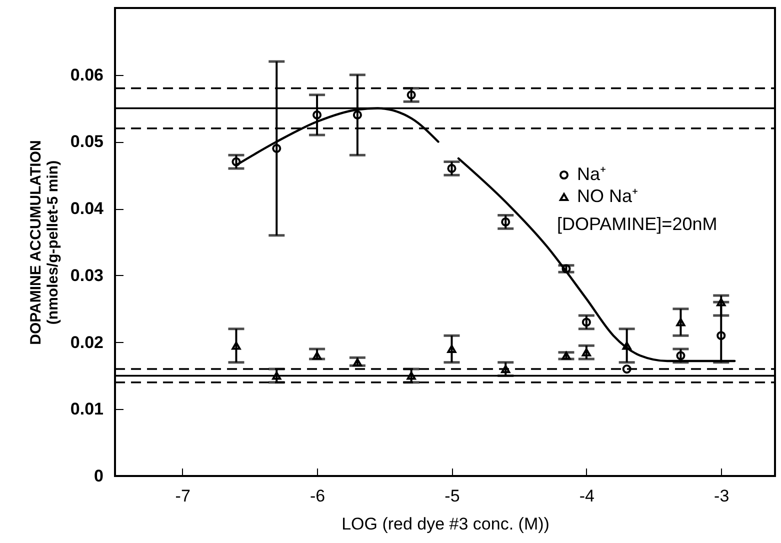  Describe the element at coordinates (318, 496) in the screenshot. I see `x-tick-label: -6` at that location.